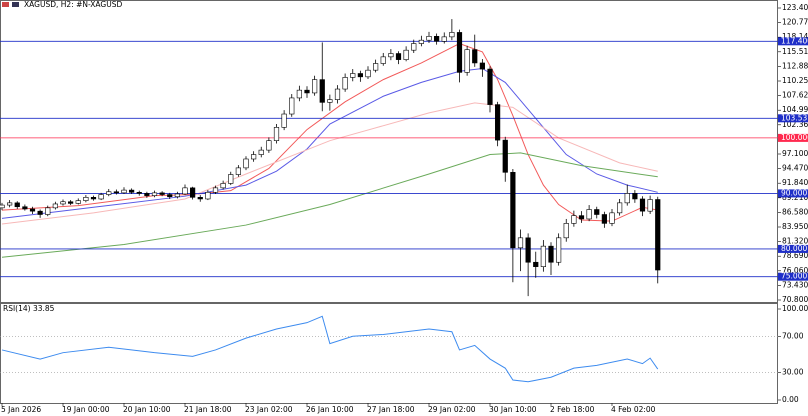  I want to click on y-tick-label: 81.320, so click(795, 241).